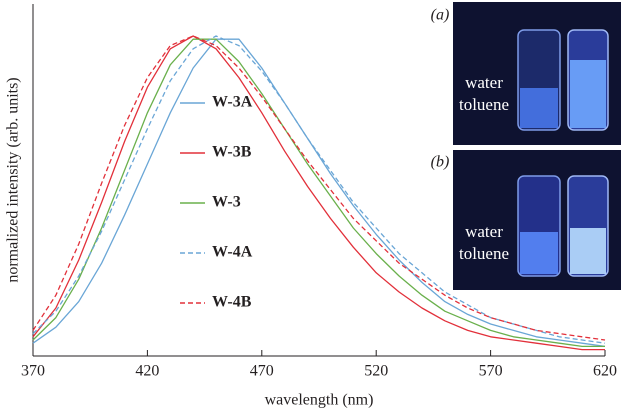  What do you see at coordinates (232, 152) in the screenshot?
I see `legend-label: W-3B` at bounding box center [232, 152].